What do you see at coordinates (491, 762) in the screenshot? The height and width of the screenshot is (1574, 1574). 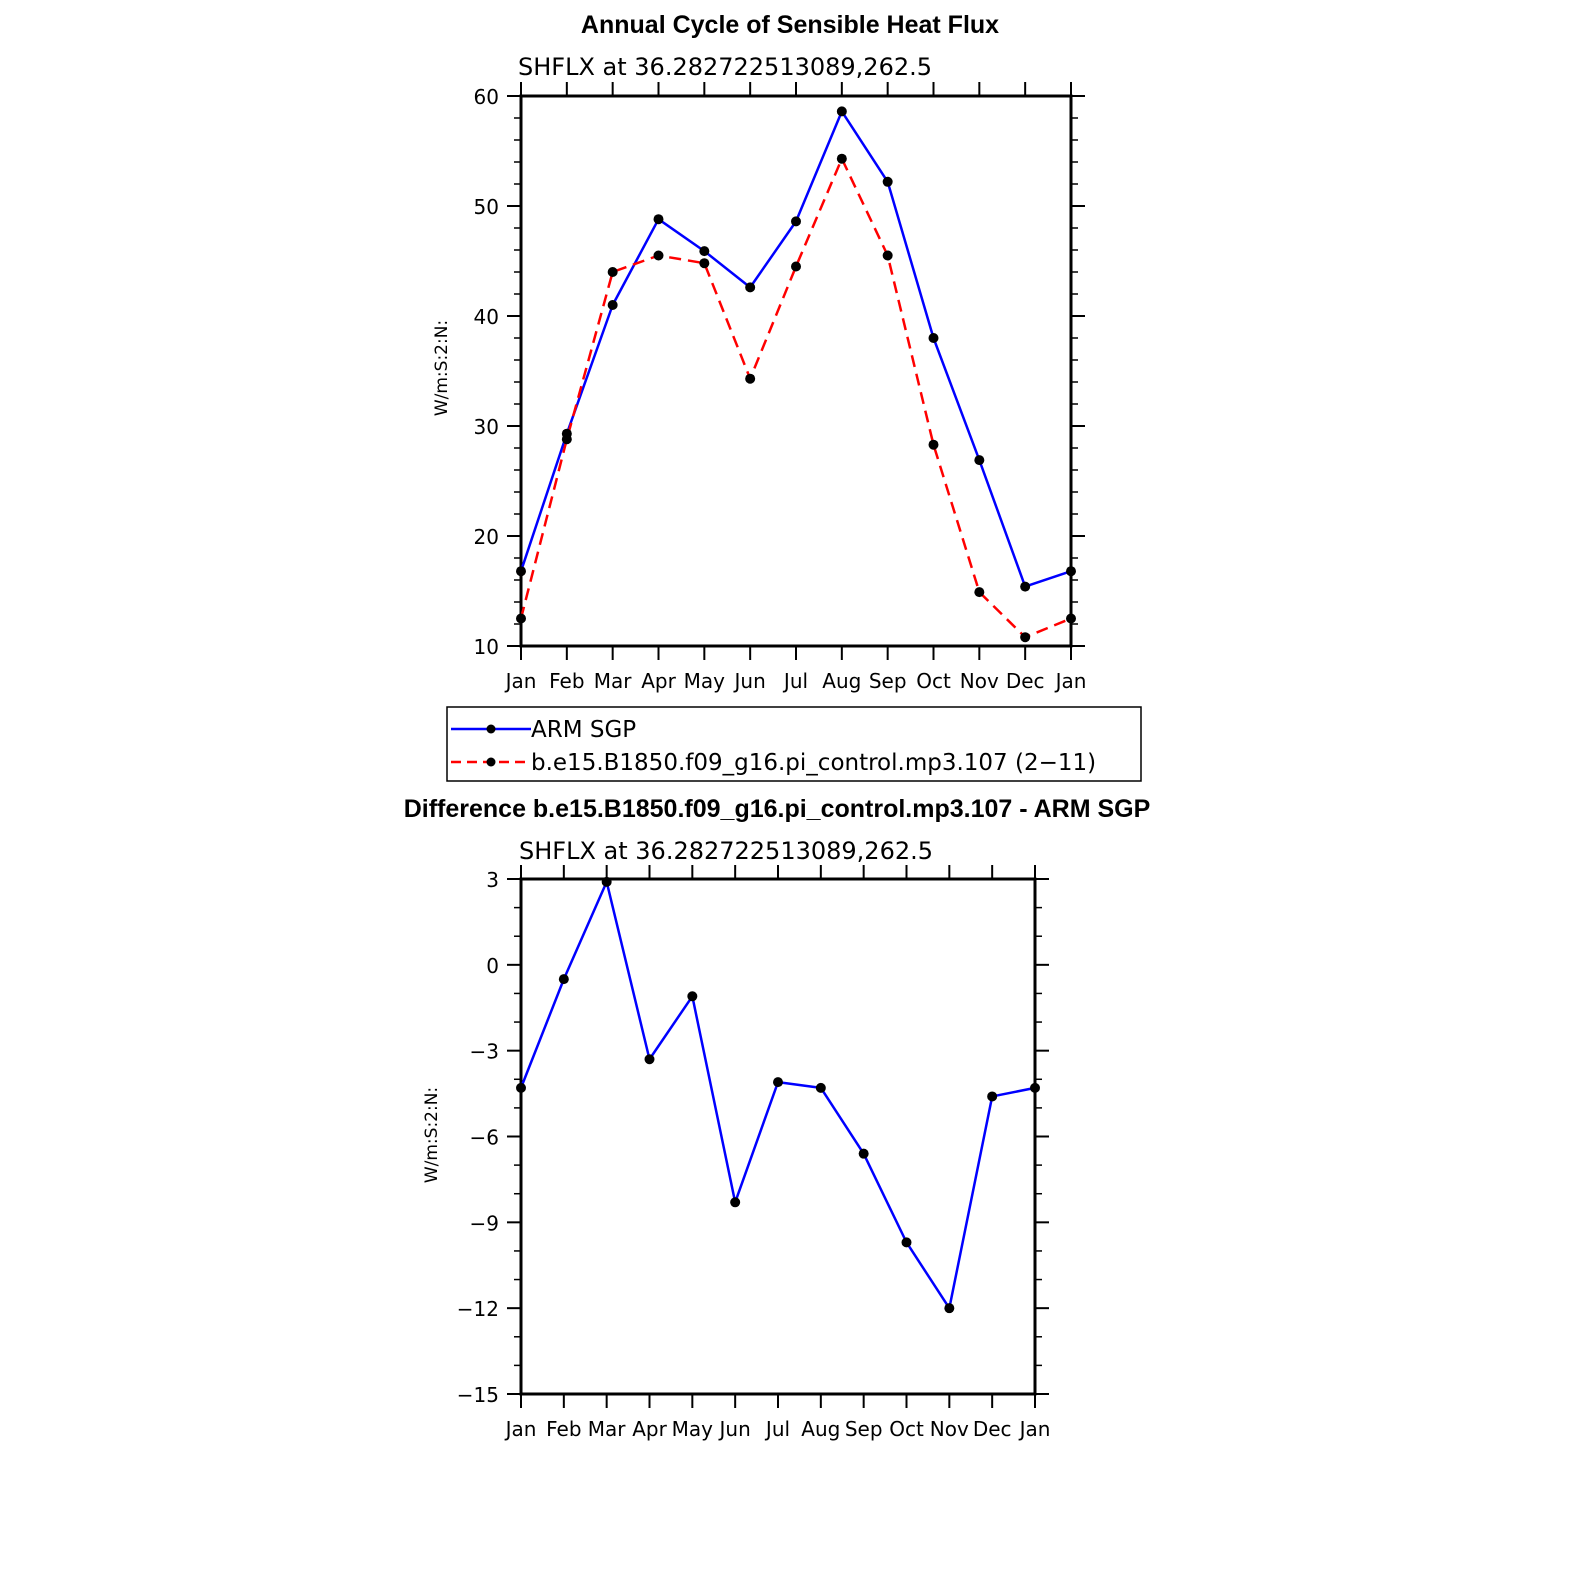 I see `legend-marker-model` at bounding box center [491, 762].